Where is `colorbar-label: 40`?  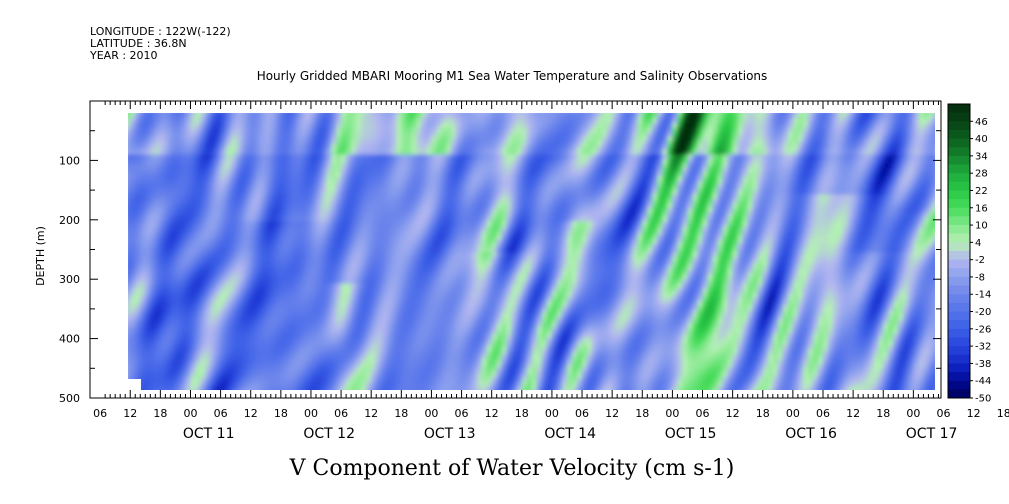 colorbar-label: 40 is located at coordinates (981, 139).